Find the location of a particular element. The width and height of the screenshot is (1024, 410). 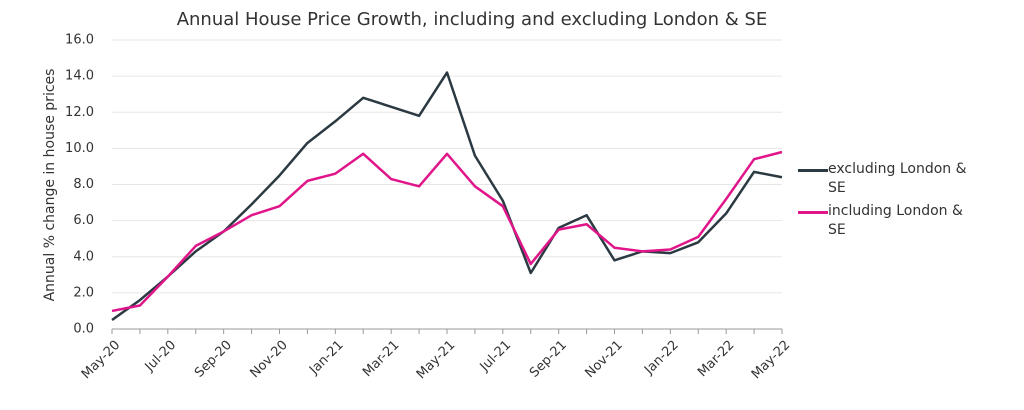

y-tick-label: 2.0 is located at coordinates (83, 292).